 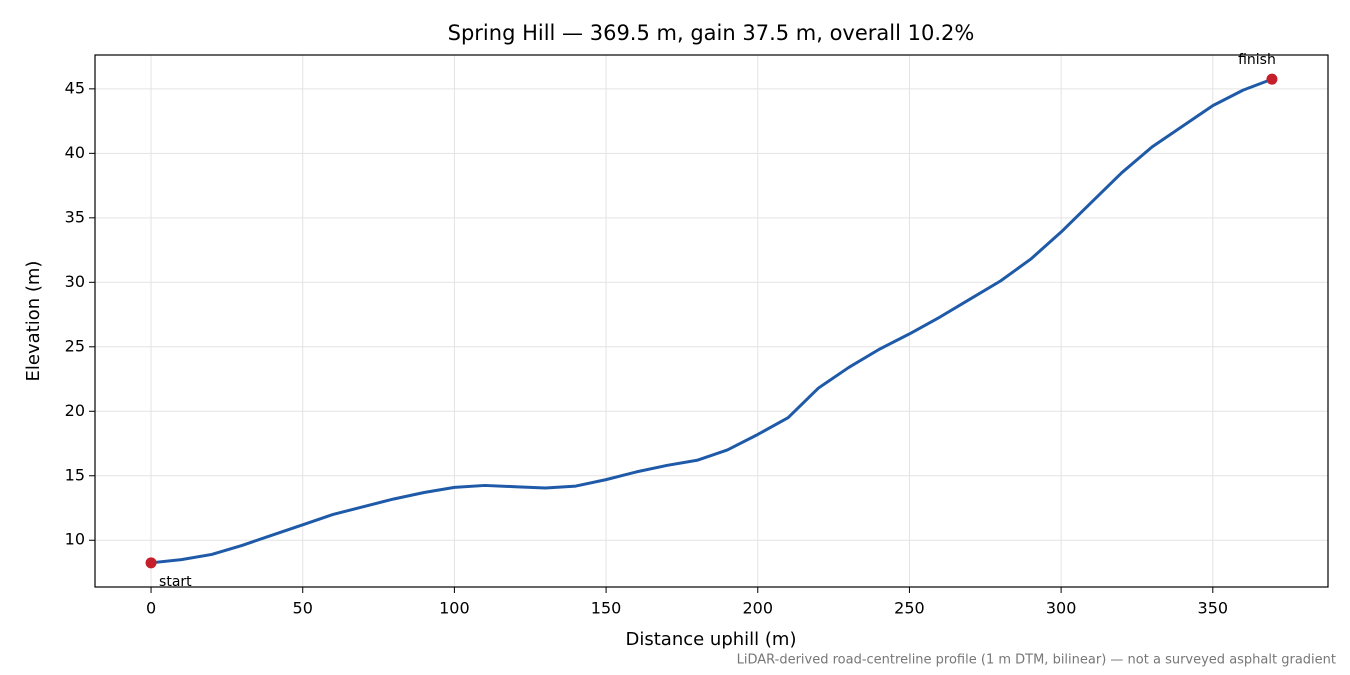 I want to click on x-tick-label: 150, so click(x=606, y=608).